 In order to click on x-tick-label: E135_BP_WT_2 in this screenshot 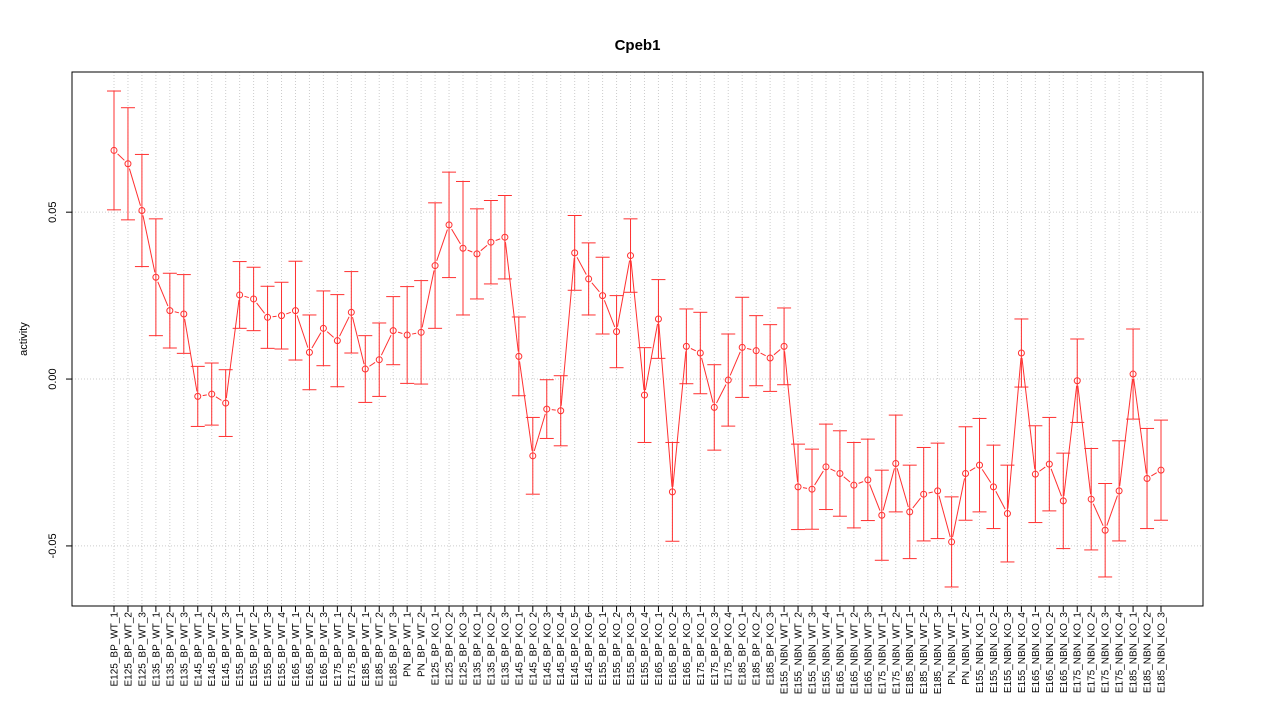, I will do `click(170, 649)`.